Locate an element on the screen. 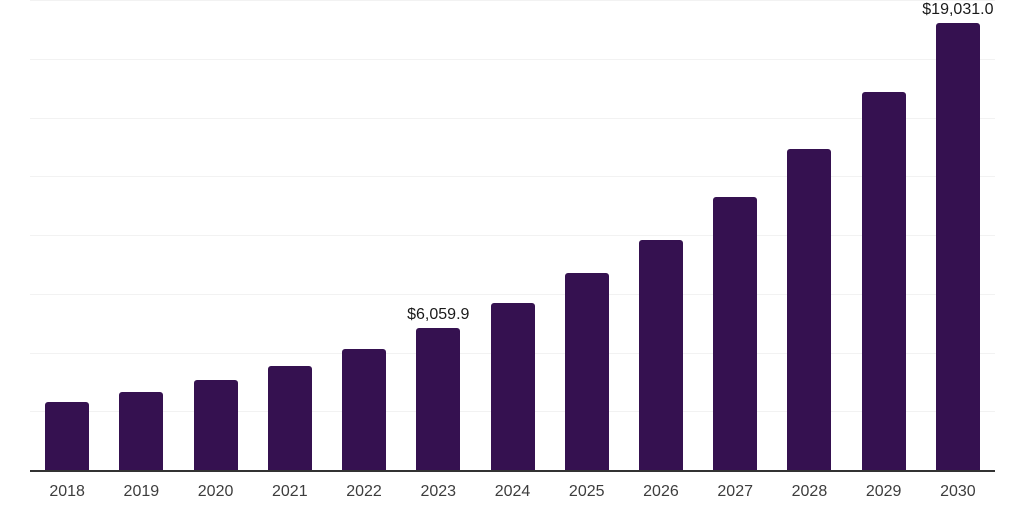  x-tick-2020: 2020 is located at coordinates (215, 491).